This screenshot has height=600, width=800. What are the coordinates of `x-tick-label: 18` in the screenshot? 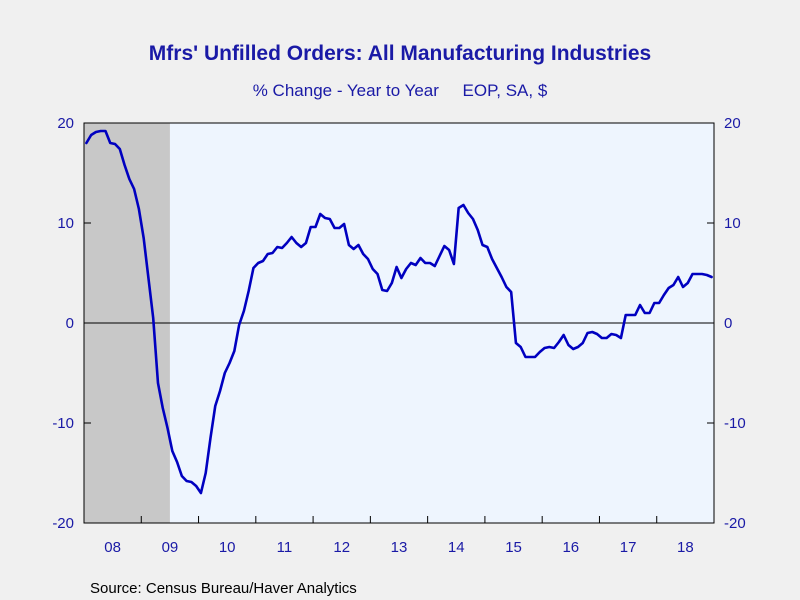 It's located at (685, 547).